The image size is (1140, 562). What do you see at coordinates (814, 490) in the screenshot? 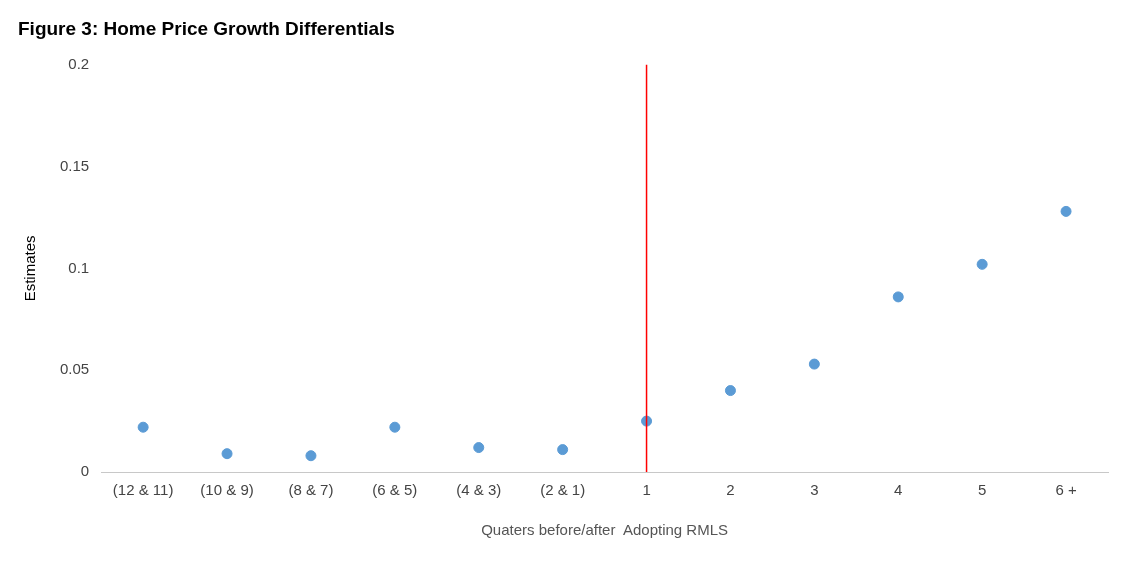
I see `x-tick-label: 3` at bounding box center [814, 490].